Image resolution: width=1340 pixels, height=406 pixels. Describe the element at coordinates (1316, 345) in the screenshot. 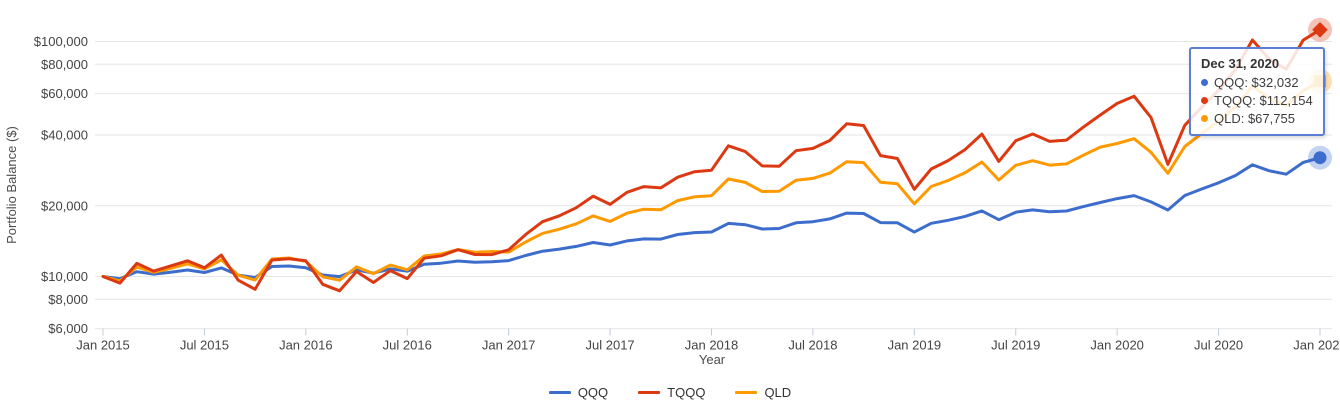

I see `x-tick-label: Jan 2021` at that location.